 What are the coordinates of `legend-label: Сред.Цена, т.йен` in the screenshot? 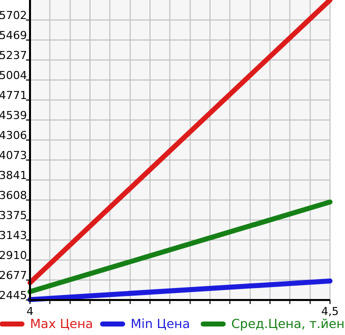 It's located at (288, 323).